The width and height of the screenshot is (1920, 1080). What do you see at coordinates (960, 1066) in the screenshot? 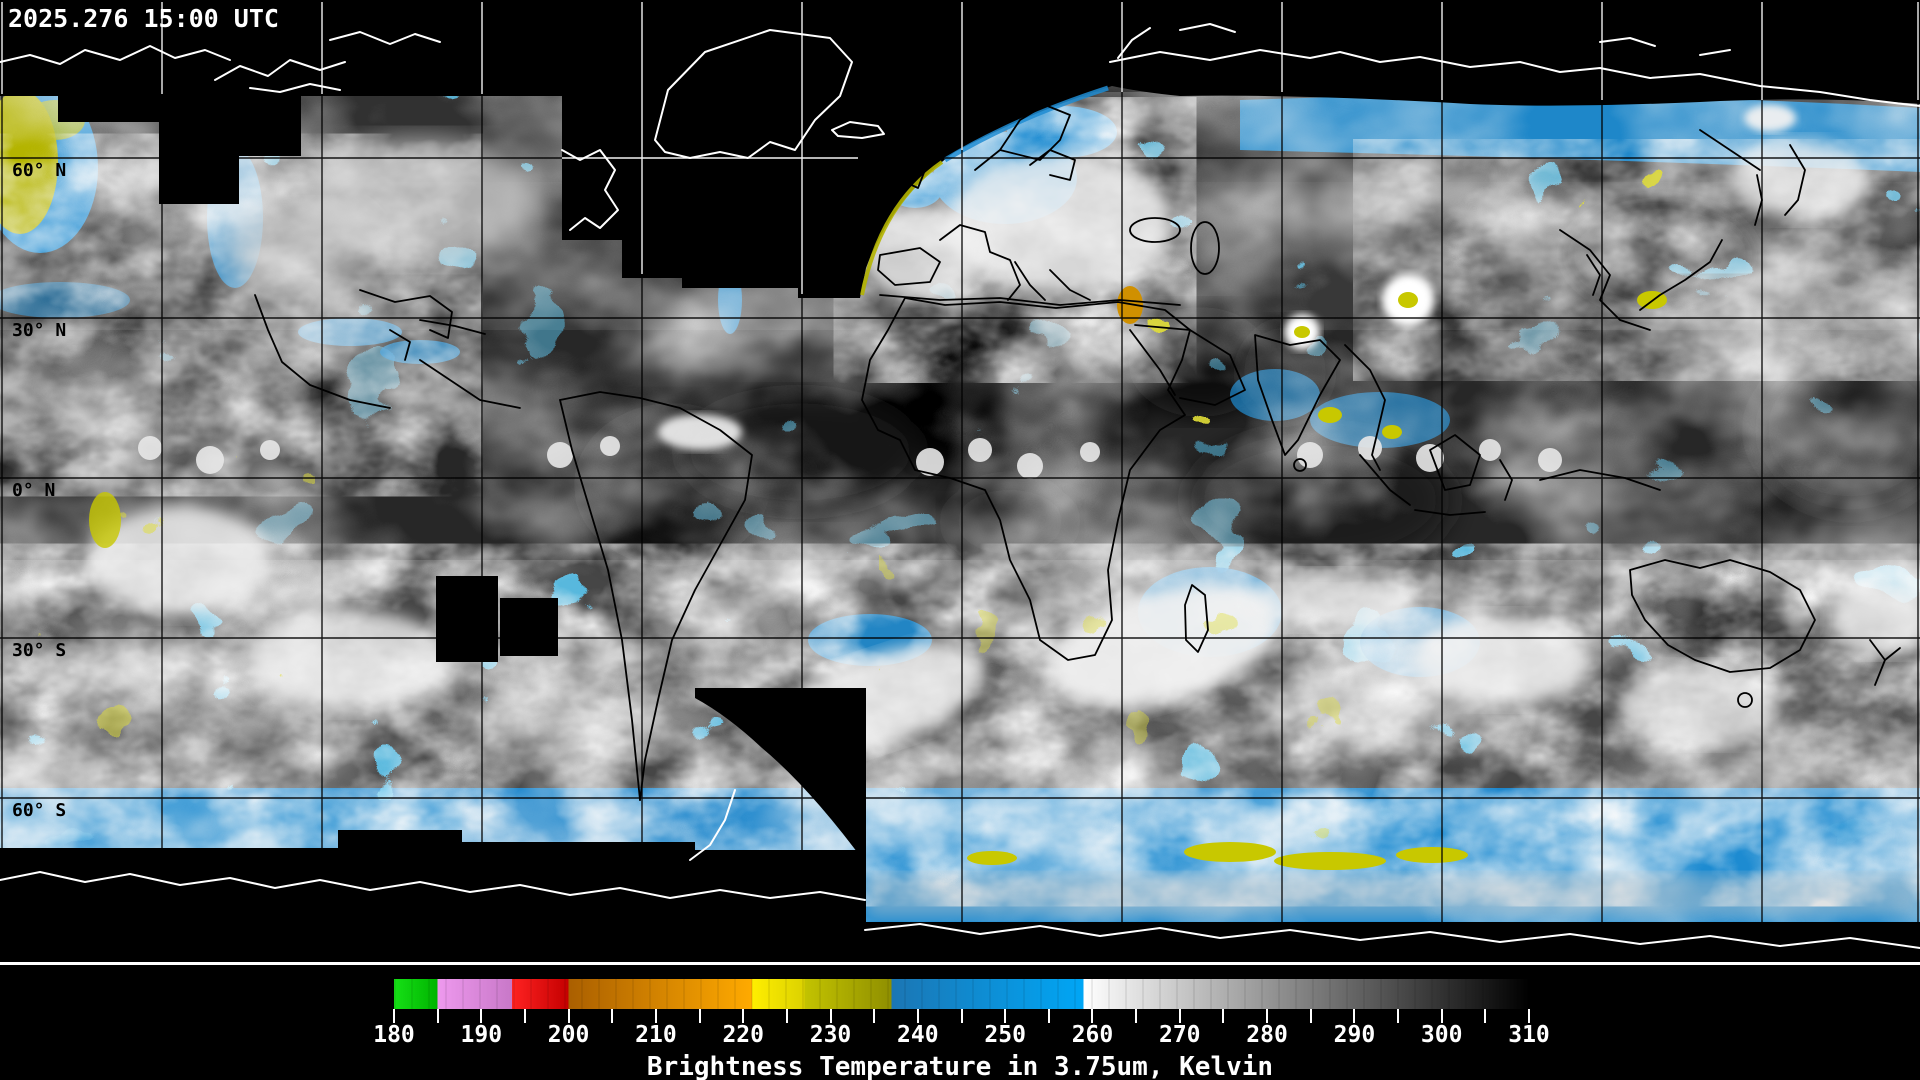
I see `colorbar-caption: Brightness Temperature in 3.75um, Kelvin` at bounding box center [960, 1066].